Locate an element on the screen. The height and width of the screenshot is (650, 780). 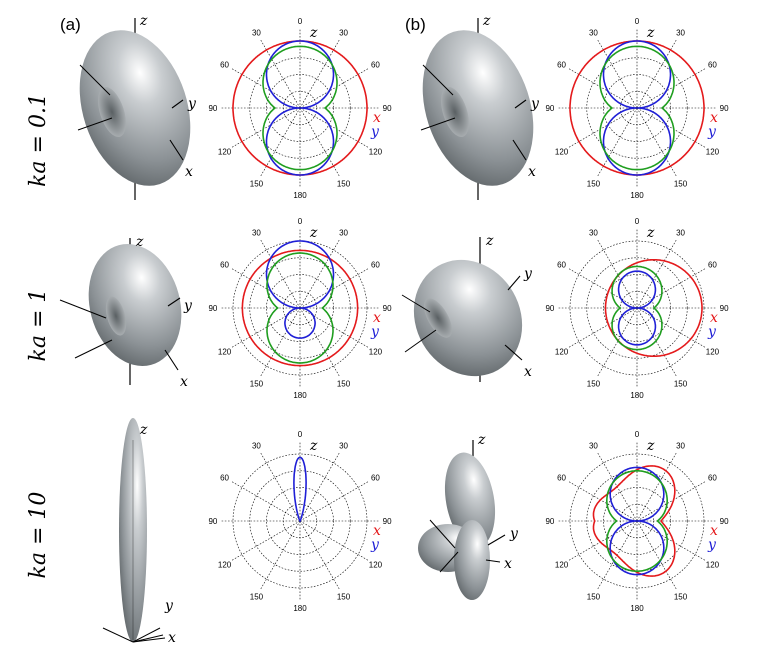
surface-b-ka10: z y x is located at coordinates (468, 516).